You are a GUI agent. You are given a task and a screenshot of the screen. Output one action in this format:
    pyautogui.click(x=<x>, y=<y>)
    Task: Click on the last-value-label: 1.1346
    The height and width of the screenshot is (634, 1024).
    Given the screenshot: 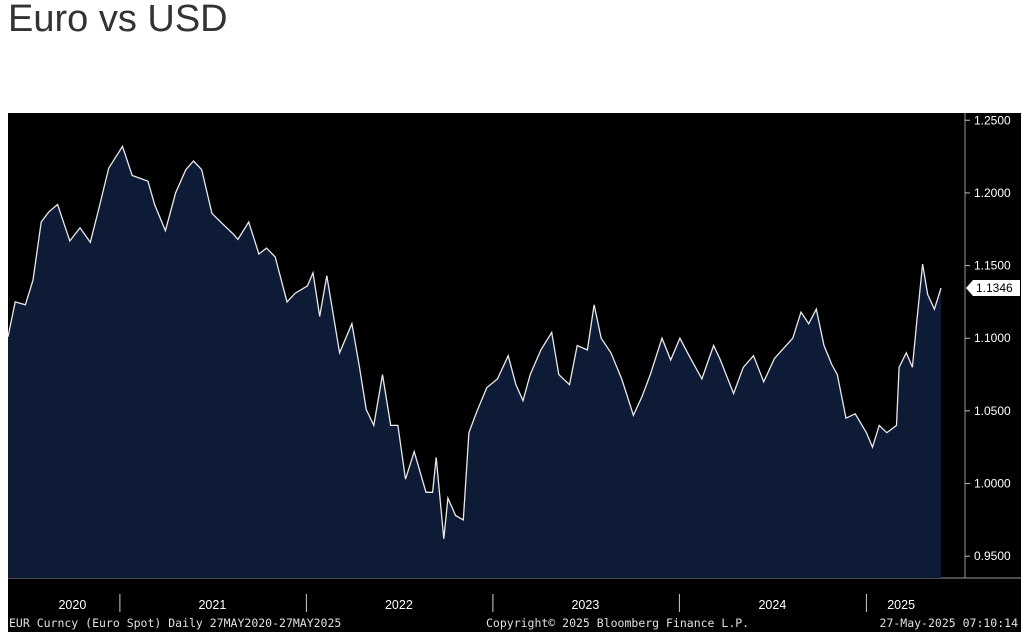 What is the action you would take?
    pyautogui.click(x=994, y=288)
    